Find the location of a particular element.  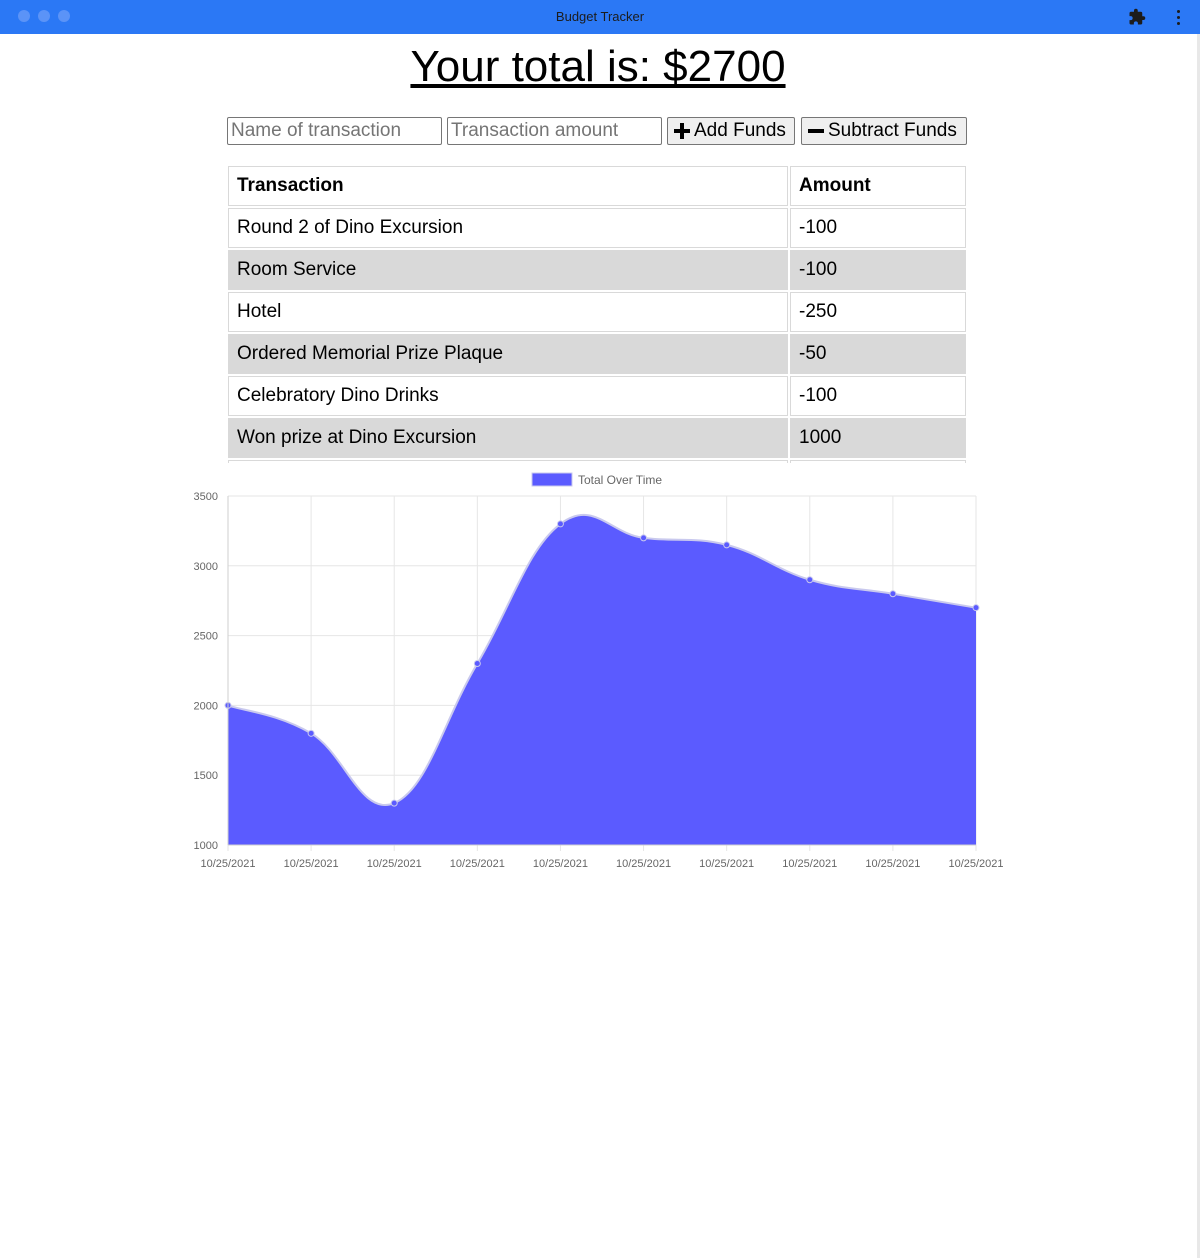

transaction-amount: -250 is located at coordinates (878, 312).